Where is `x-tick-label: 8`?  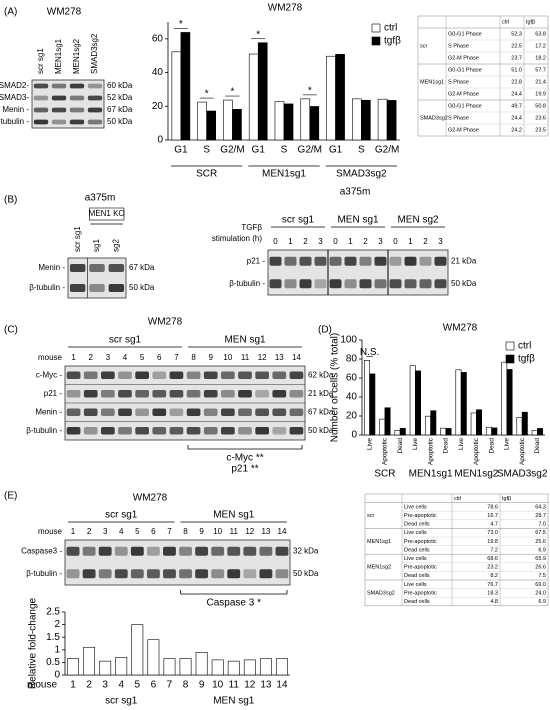 x-tick-label: 8 is located at coordinates (186, 685).